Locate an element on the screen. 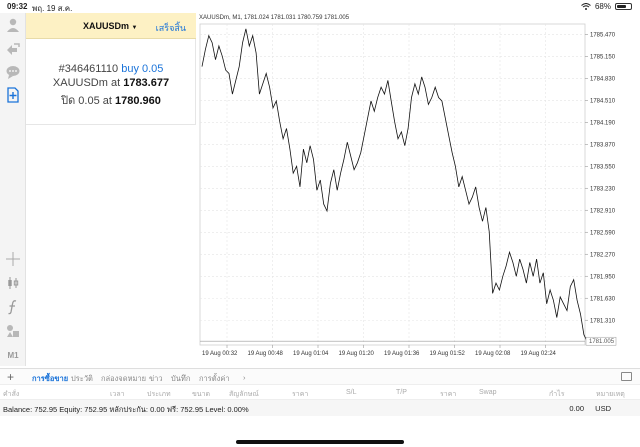 This screenshot has width=640, height=447. y-tick-label: 1783.870 is located at coordinates (603, 145).